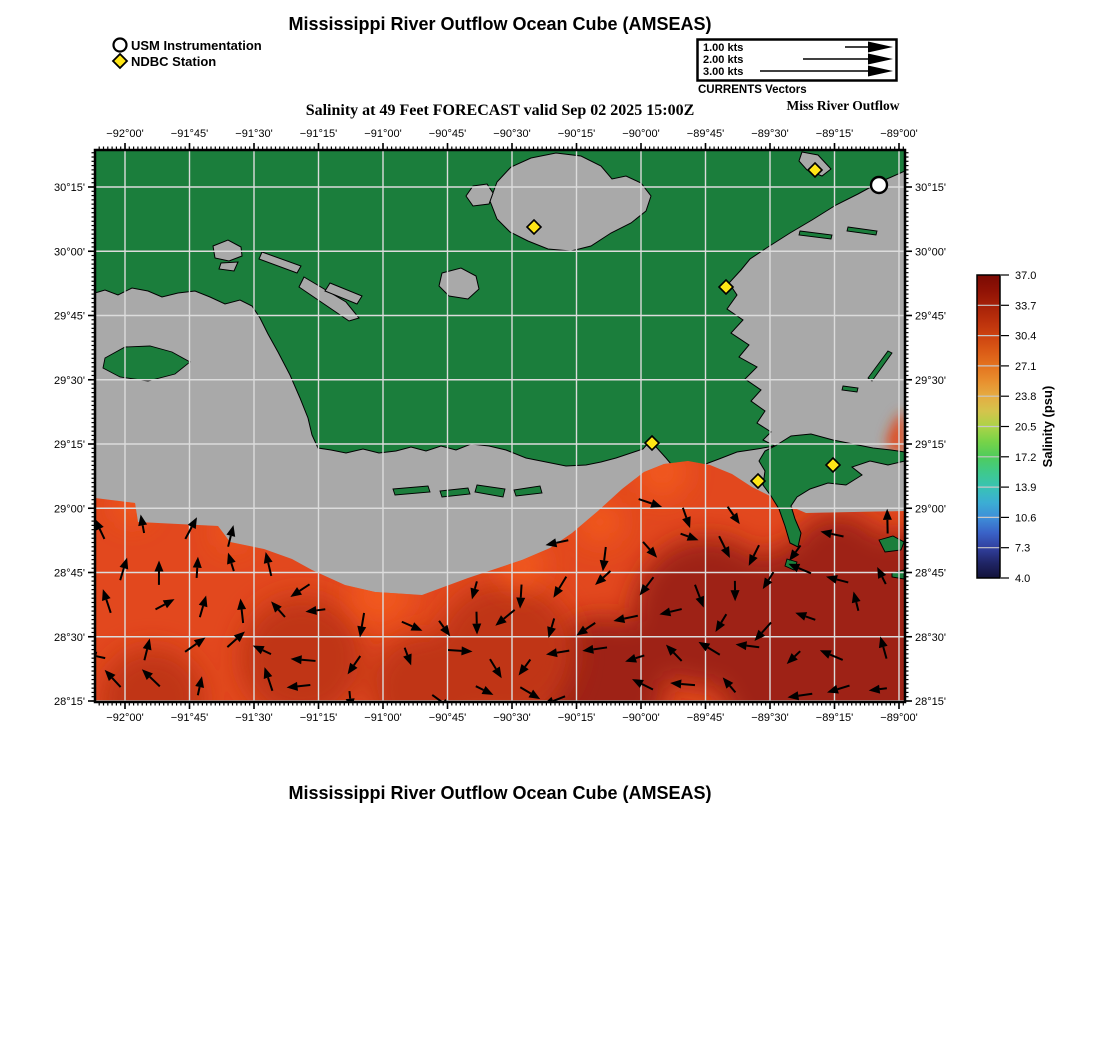 The height and width of the screenshot is (1050, 1100). What do you see at coordinates (382, 718) in the screenshot?
I see `x-axis-tick-label-bottom: −91°00'` at bounding box center [382, 718].